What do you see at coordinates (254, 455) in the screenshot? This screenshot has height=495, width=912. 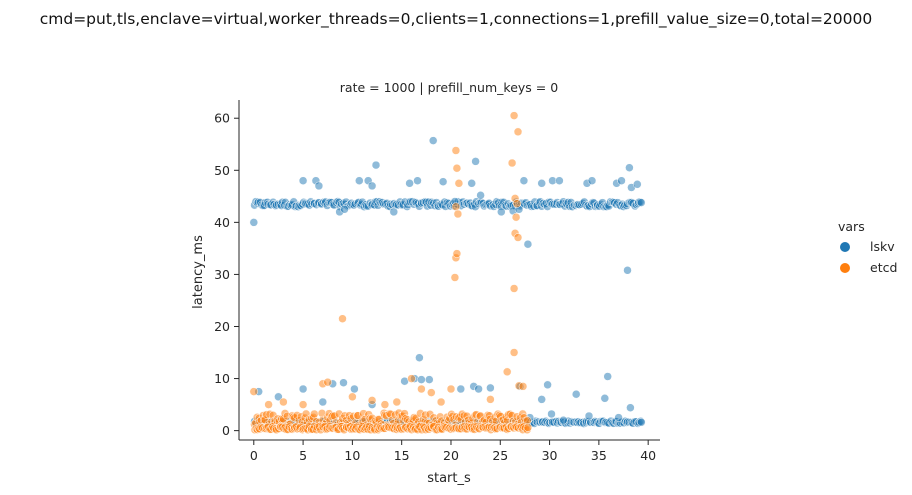 I see `x-tick-label: 0` at bounding box center [254, 455].